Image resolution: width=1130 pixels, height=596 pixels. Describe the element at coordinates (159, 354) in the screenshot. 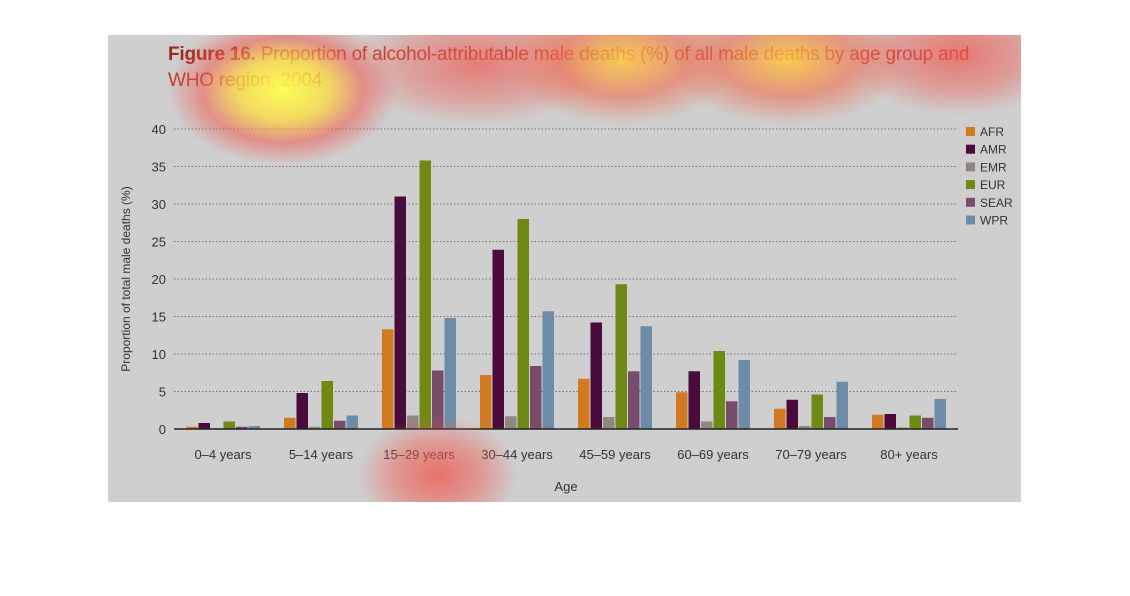

I see `y-tick-label: 10` at that location.